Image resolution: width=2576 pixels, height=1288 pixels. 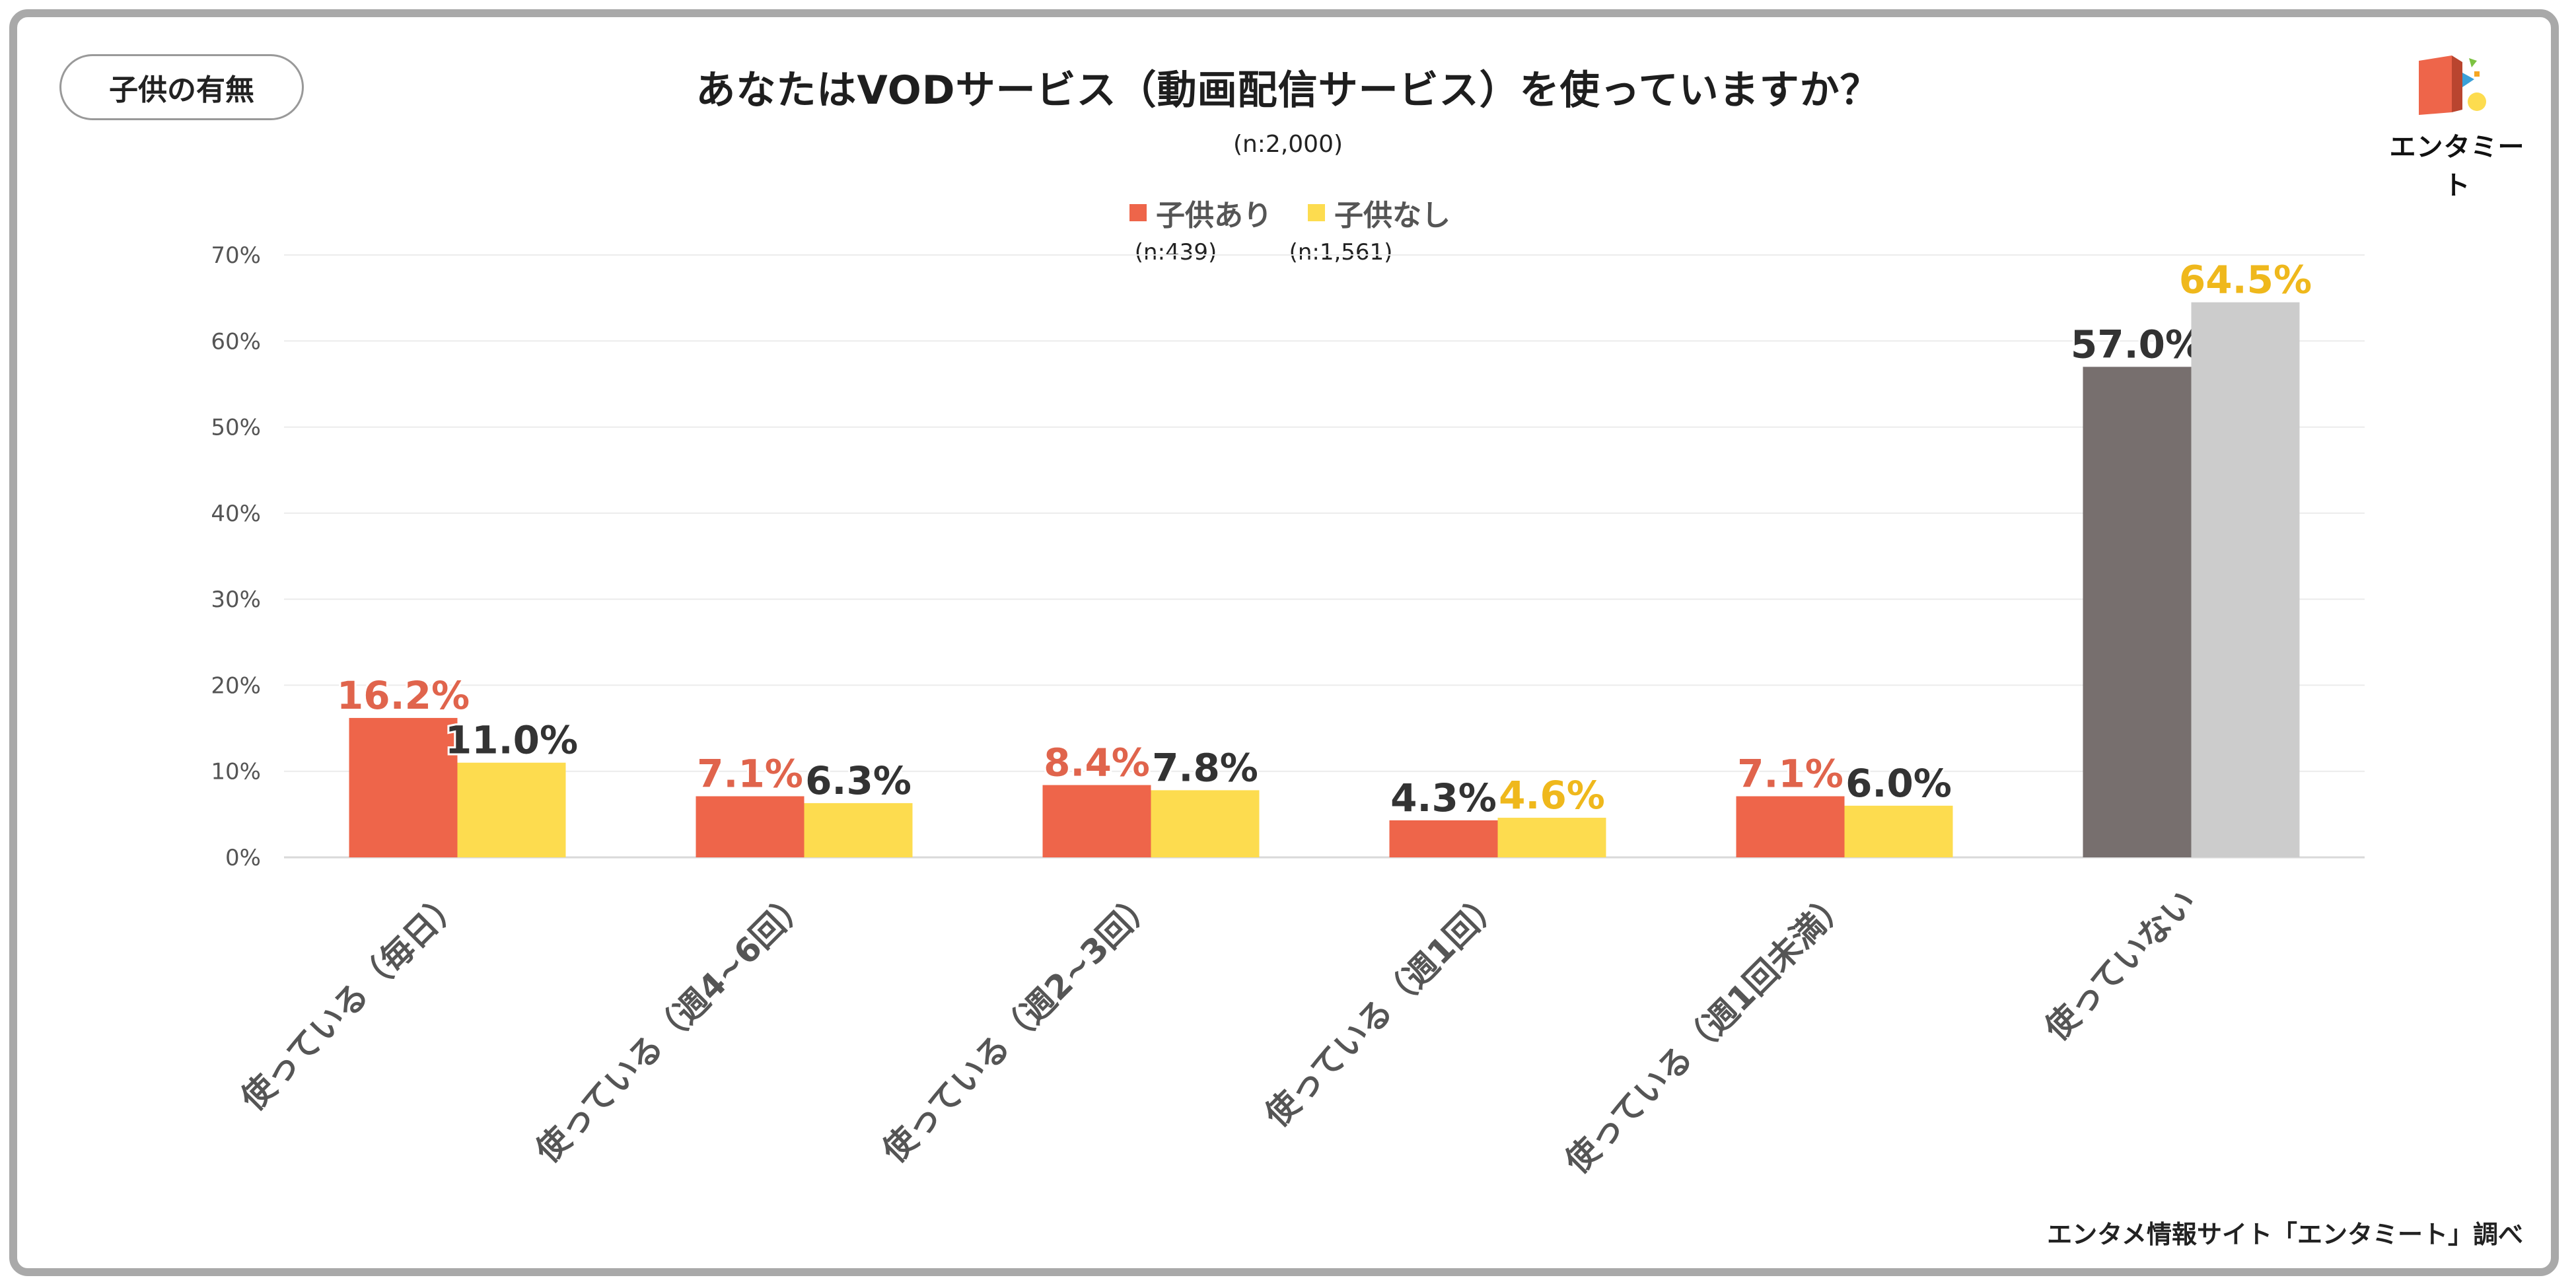 What do you see at coordinates (243, 858) in the screenshot?
I see `y-tick-label: 0%` at bounding box center [243, 858].